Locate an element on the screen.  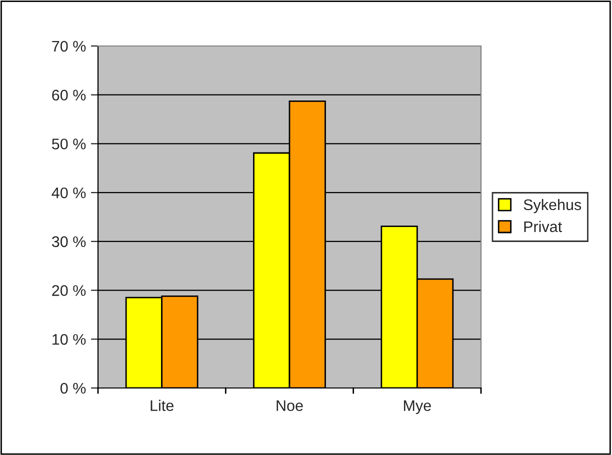
y-tick-label: 10 % is located at coordinates (69, 339).